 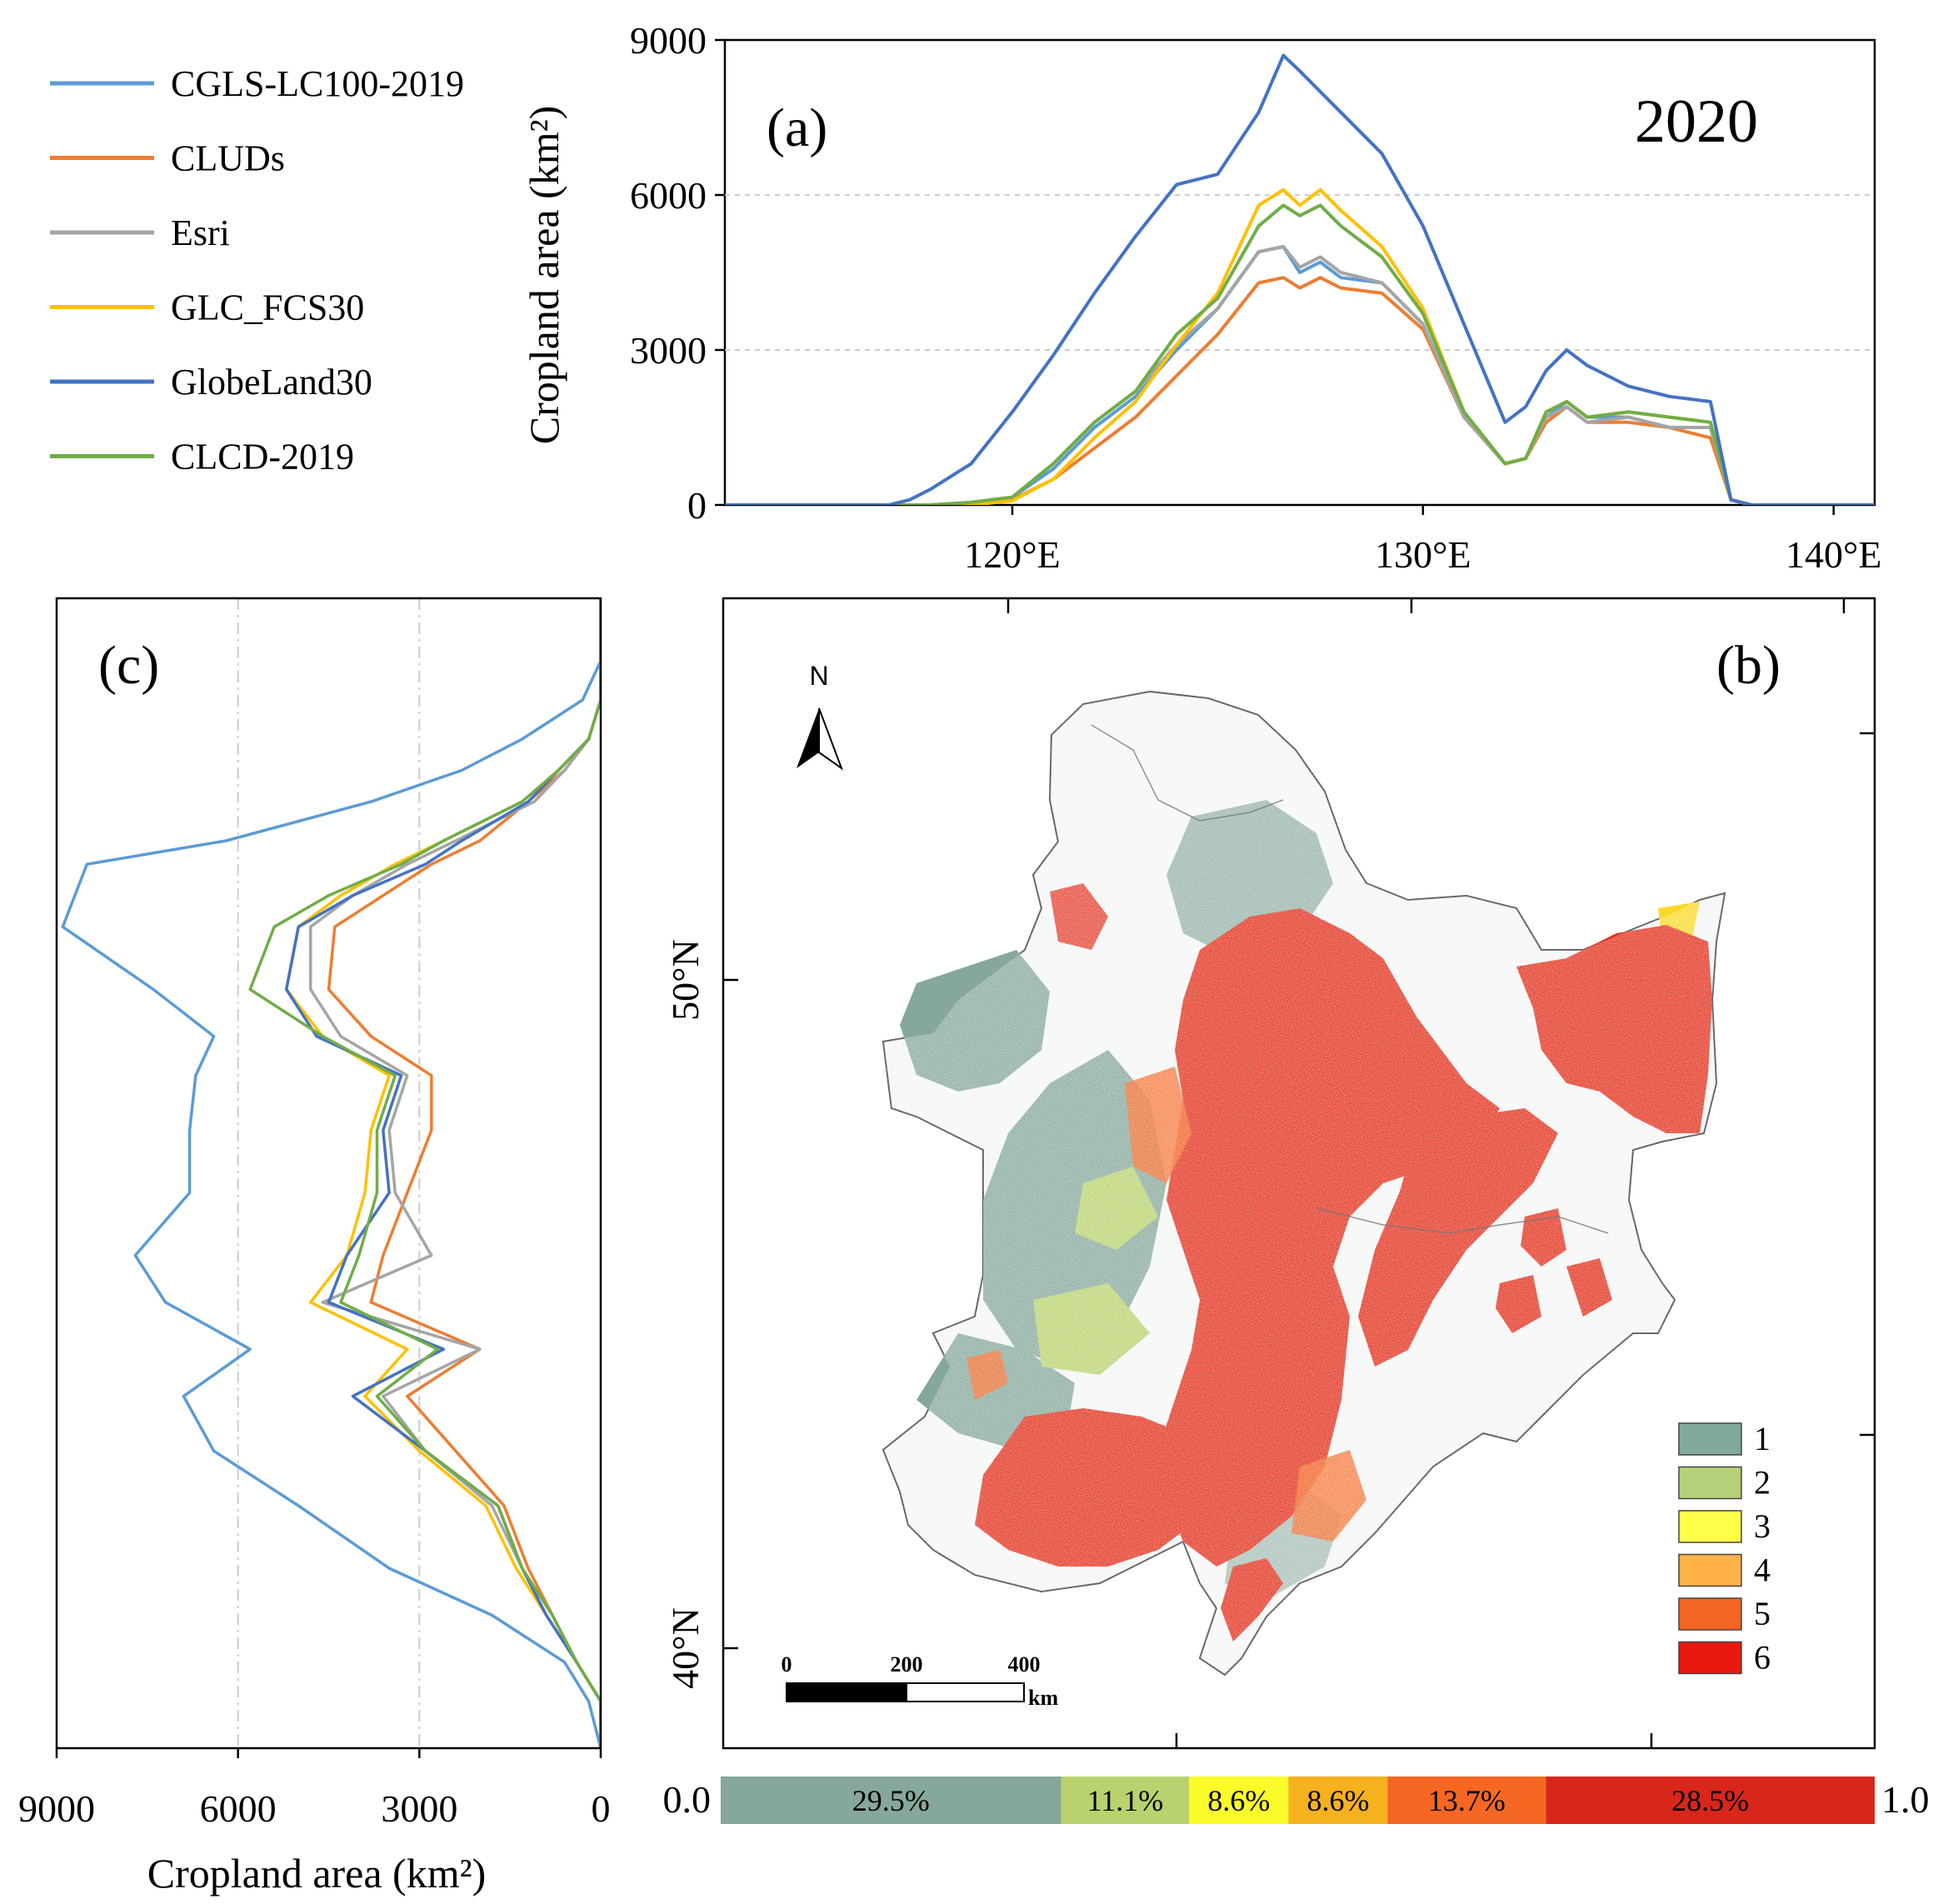 What do you see at coordinates (317, 1874) in the screenshot?
I see `panel-c-xlabel: Cropland area (km²)` at bounding box center [317, 1874].